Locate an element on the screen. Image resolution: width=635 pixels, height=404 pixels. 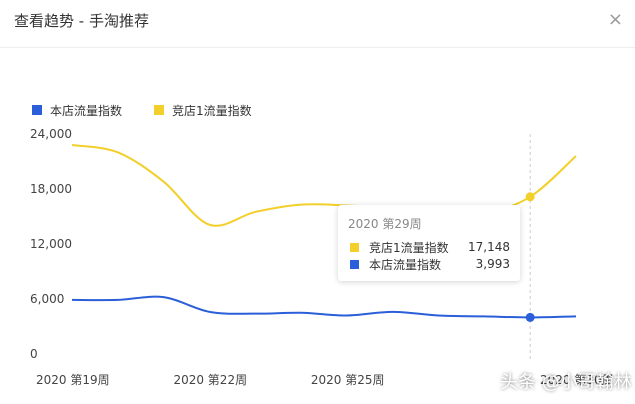
tooltip-series-name: 本店流量指数 is located at coordinates (405, 264).